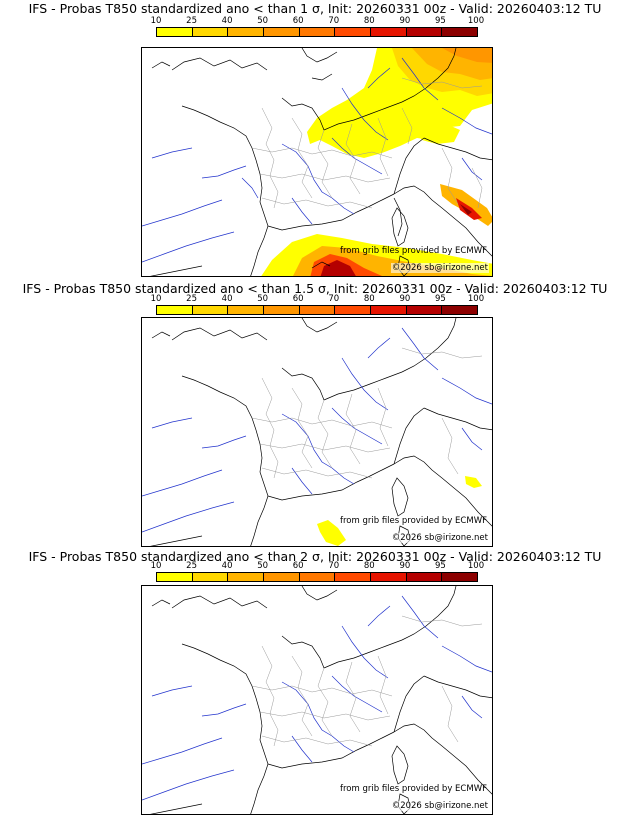  I want to click on shade-dark-orange, so click(467, 55).